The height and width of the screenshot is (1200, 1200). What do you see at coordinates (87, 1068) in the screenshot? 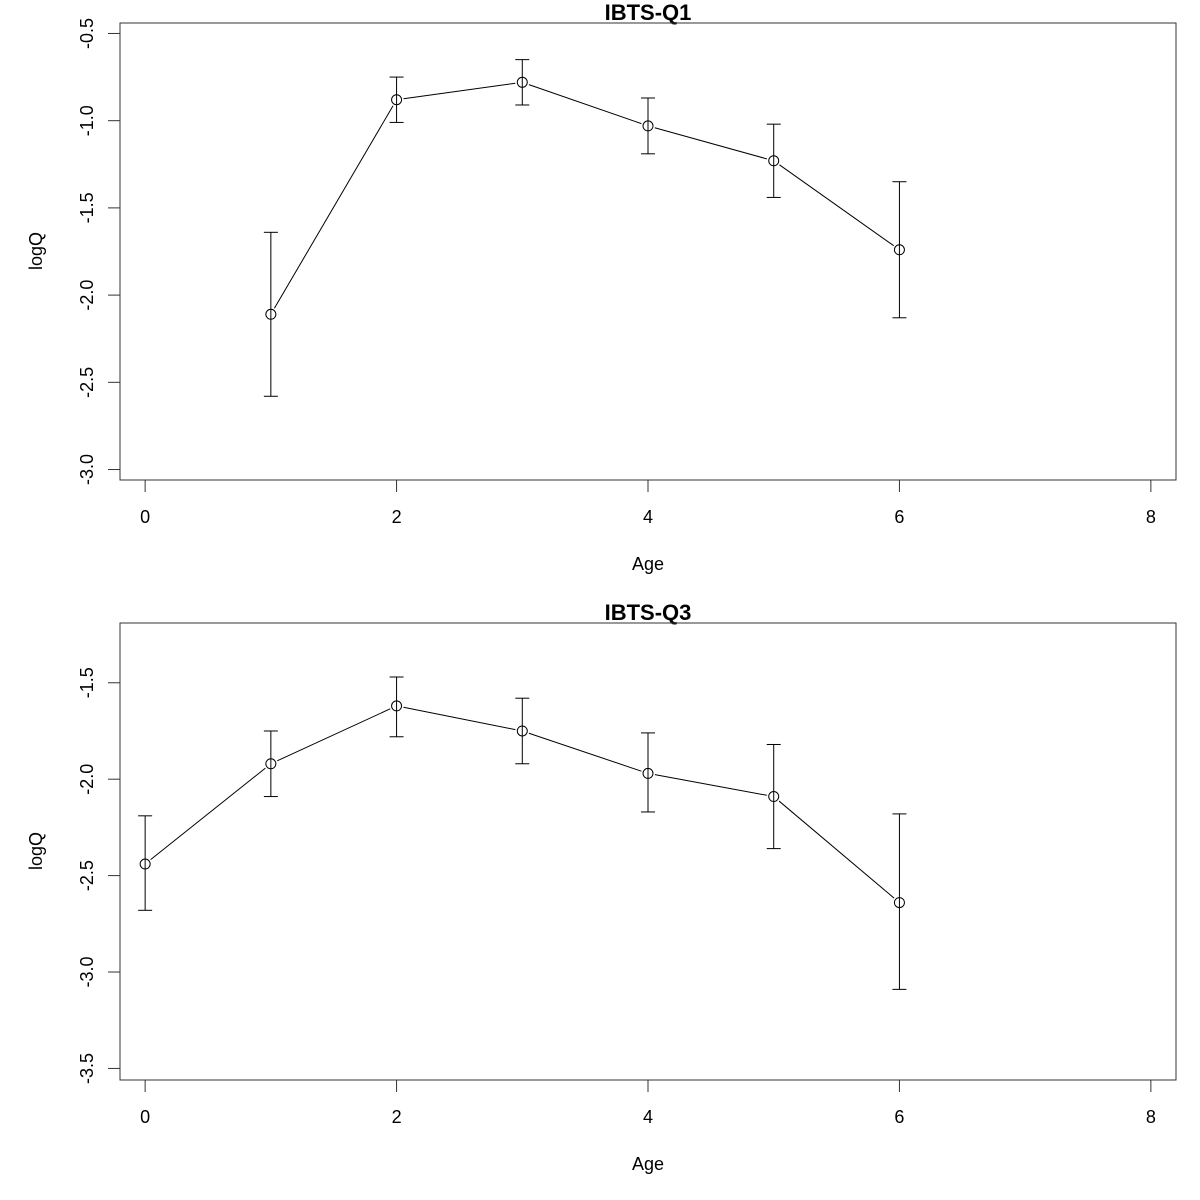
I see `y-tick-label: -3.5` at bounding box center [87, 1068].